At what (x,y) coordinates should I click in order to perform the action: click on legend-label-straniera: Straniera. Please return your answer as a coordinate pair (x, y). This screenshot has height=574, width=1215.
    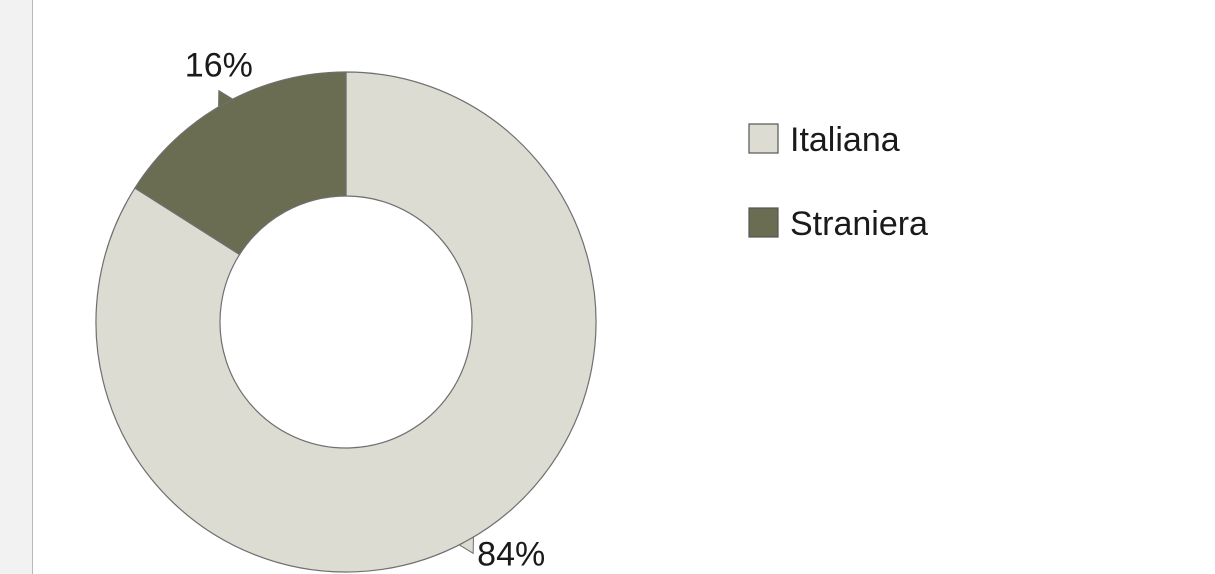
    Looking at the image, I should click on (859, 224).